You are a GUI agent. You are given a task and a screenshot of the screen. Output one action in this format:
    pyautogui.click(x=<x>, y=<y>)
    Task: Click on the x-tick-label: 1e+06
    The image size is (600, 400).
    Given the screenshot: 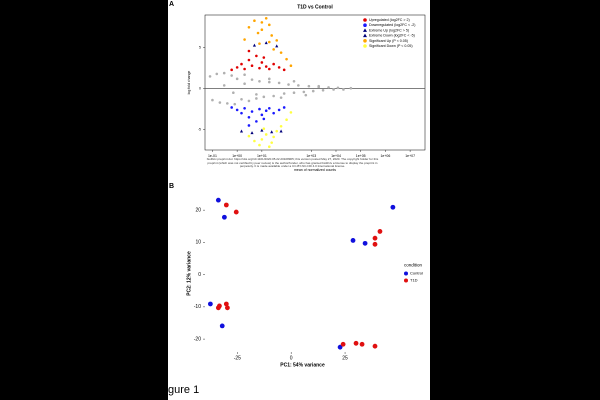 What is the action you would take?
    pyautogui.click(x=385, y=156)
    